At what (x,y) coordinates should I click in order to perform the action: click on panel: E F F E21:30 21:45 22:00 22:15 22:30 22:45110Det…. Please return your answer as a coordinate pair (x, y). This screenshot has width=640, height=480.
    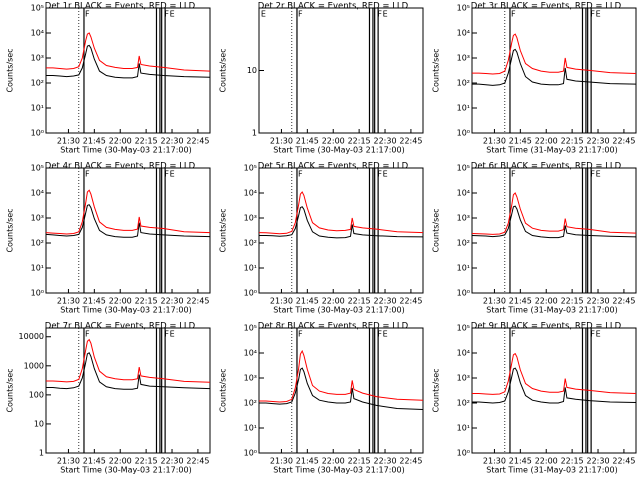
    Looking at the image, I should click on (321, 78).